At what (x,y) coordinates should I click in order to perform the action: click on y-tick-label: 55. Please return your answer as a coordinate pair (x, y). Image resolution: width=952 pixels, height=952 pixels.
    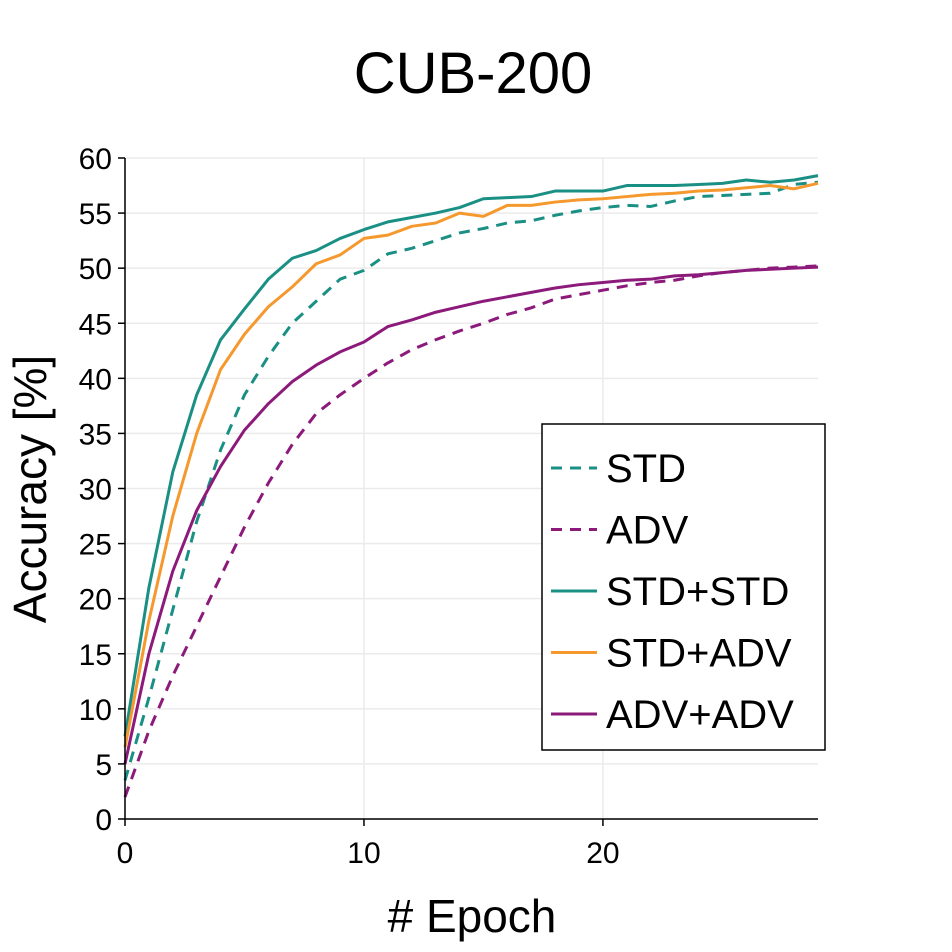
    Looking at the image, I should click on (95, 214).